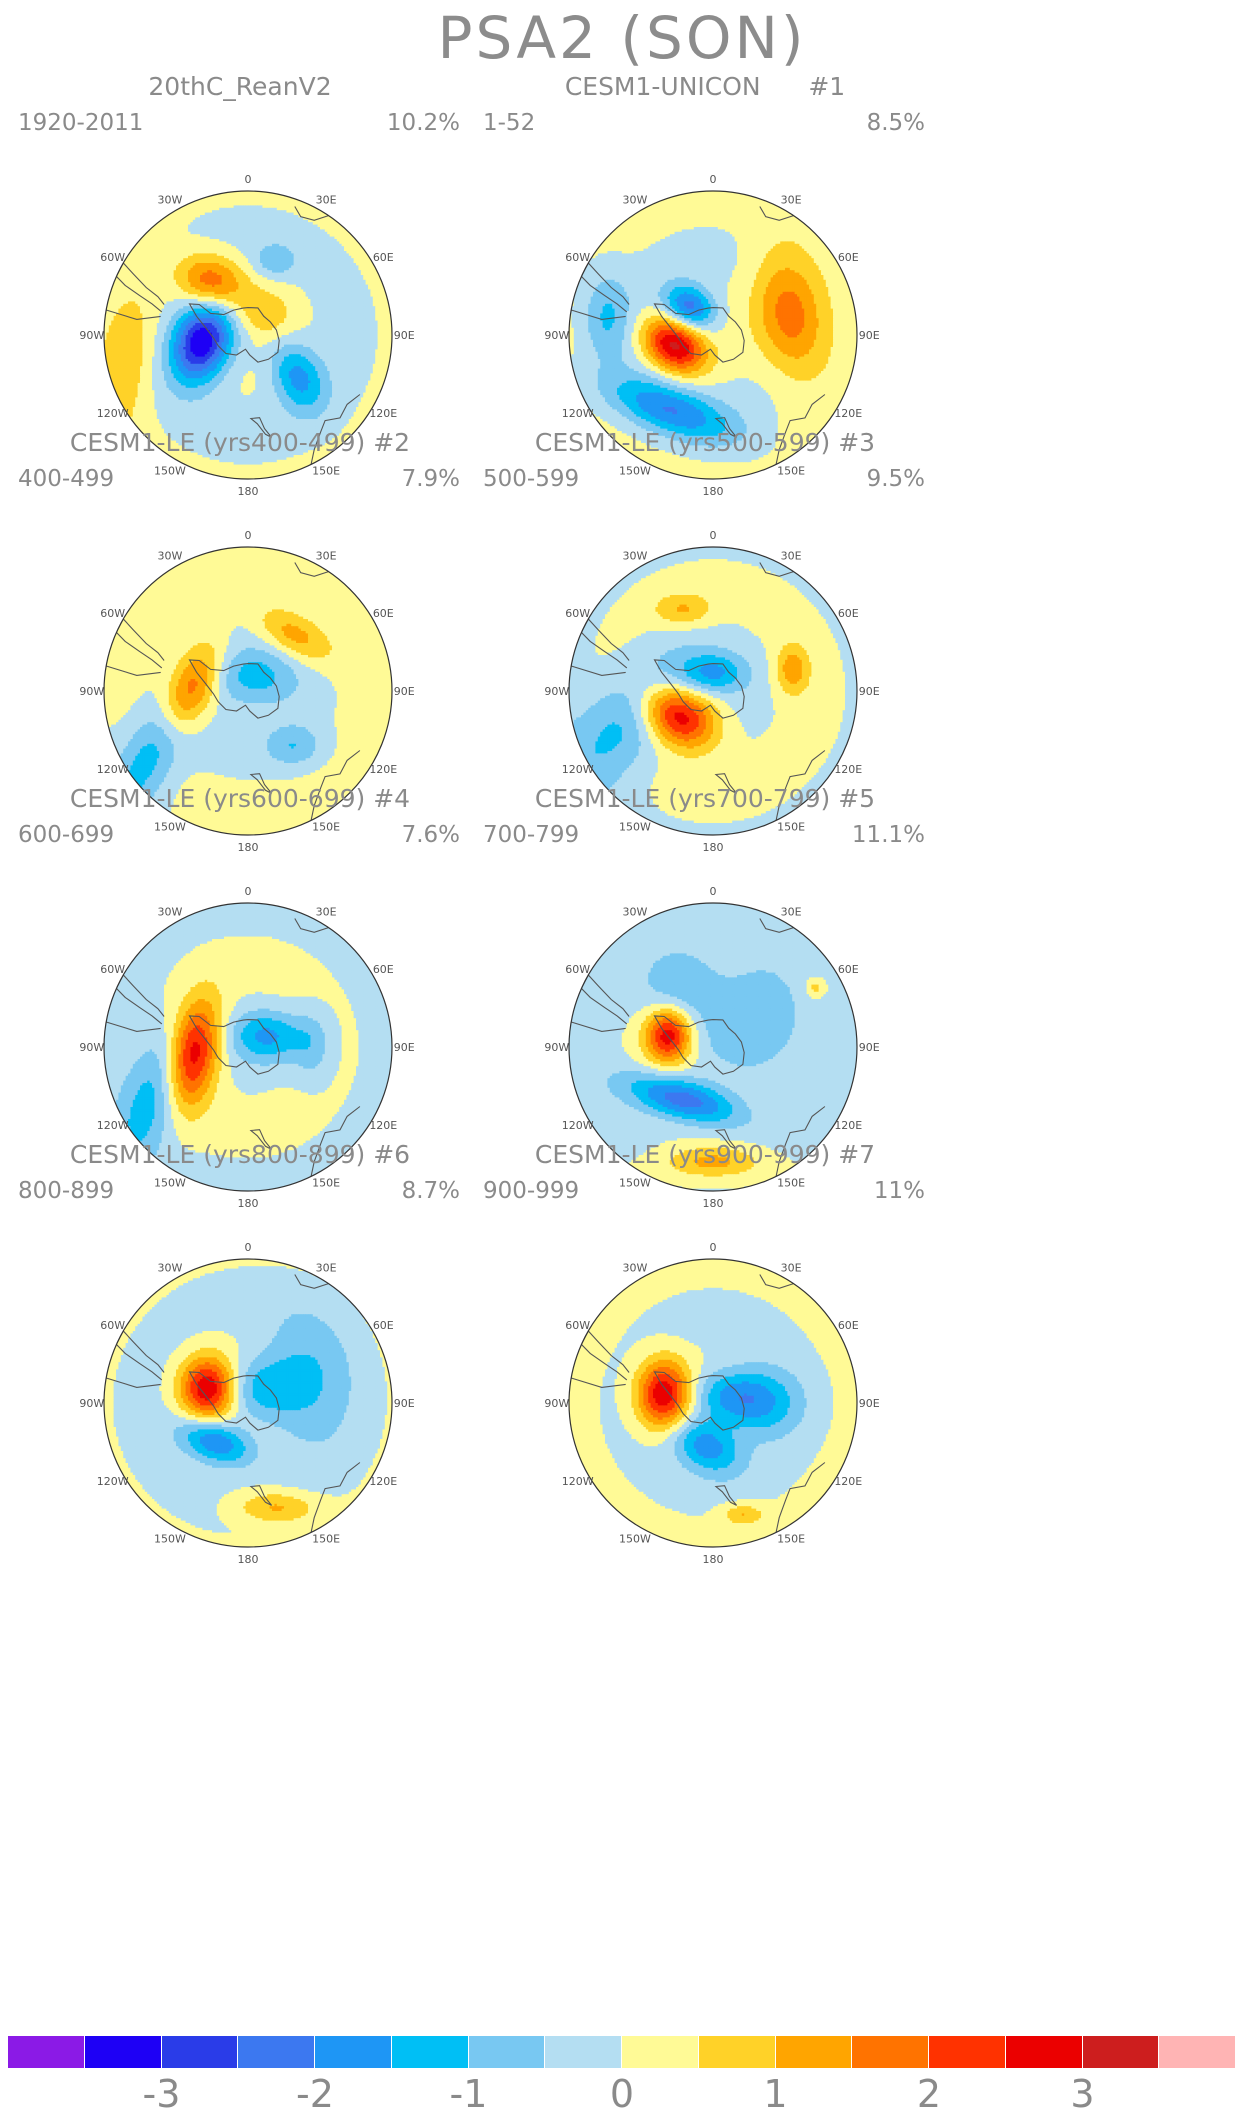 This screenshot has height=2116, width=1244. I want to click on colorbar-tick-label: 0, so click(622, 2094).